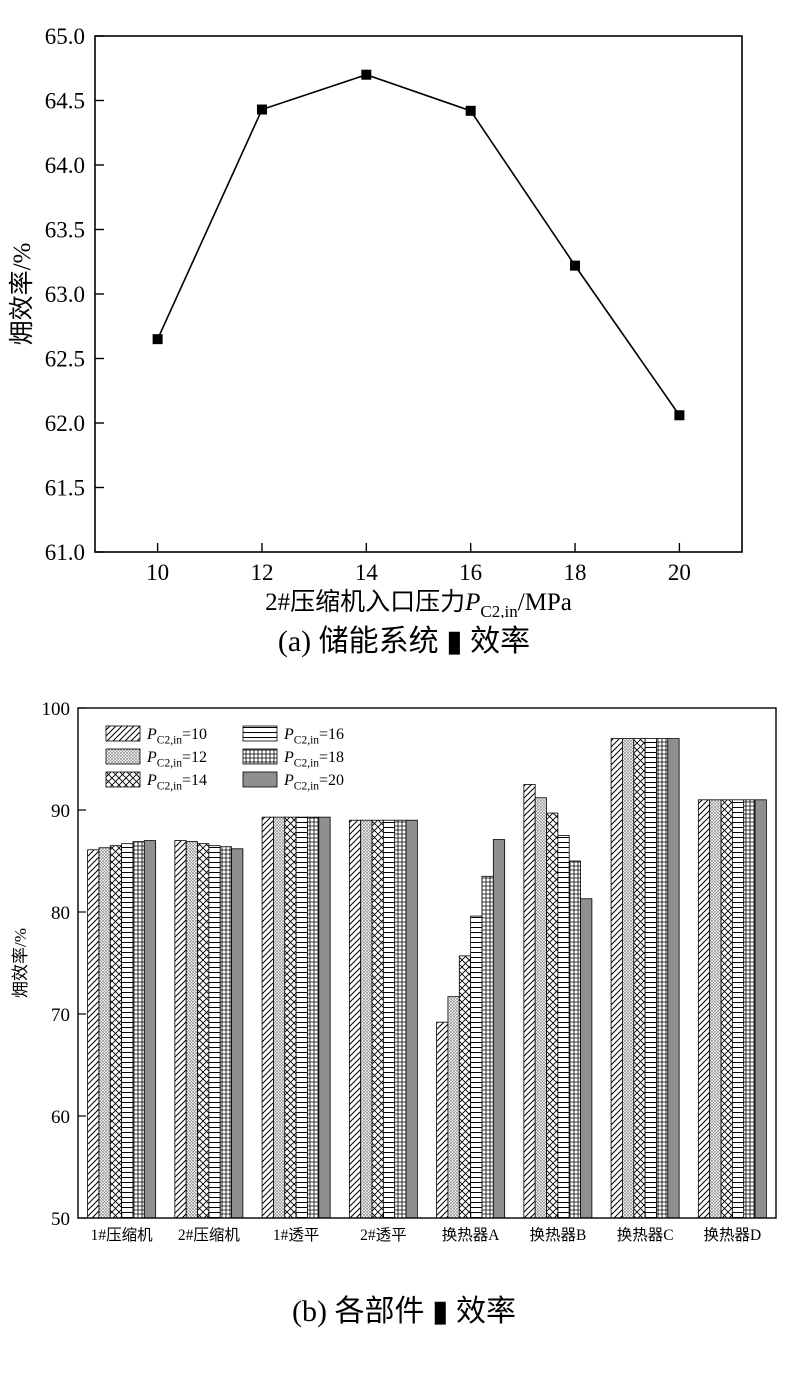  Describe the element at coordinates (557, 1235) in the screenshot. I see `svg-text: 换热器B` at that location.